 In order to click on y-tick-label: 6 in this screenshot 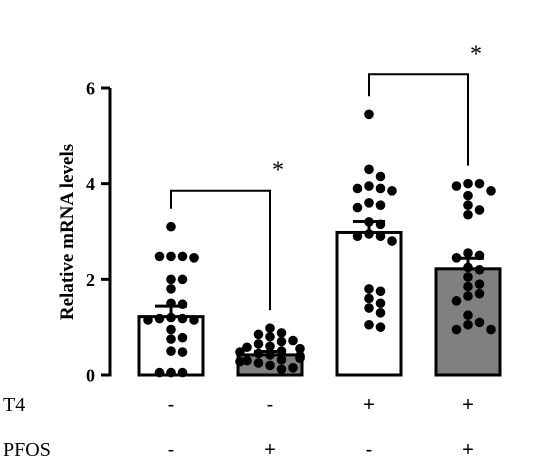, I will do `click(90, 89)`.